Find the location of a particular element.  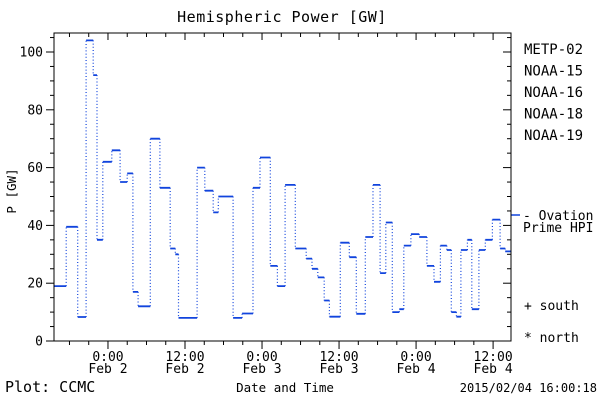

legend-item-noaa-16: NOAA-16 is located at coordinates (553, 93).